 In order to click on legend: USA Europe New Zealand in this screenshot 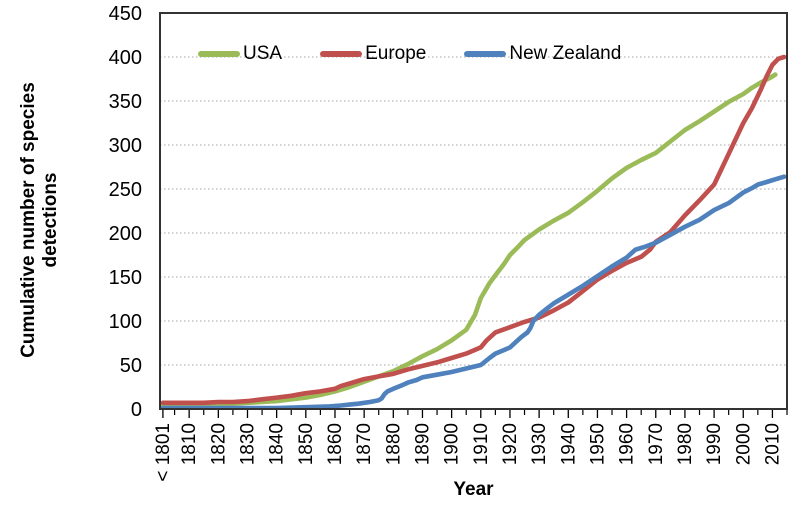, I will do `click(409, 54)`.